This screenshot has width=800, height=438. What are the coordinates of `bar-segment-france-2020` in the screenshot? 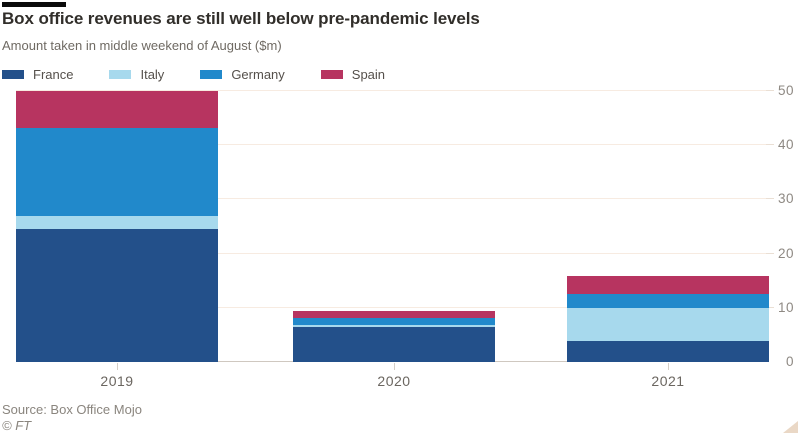 It's located at (394, 344).